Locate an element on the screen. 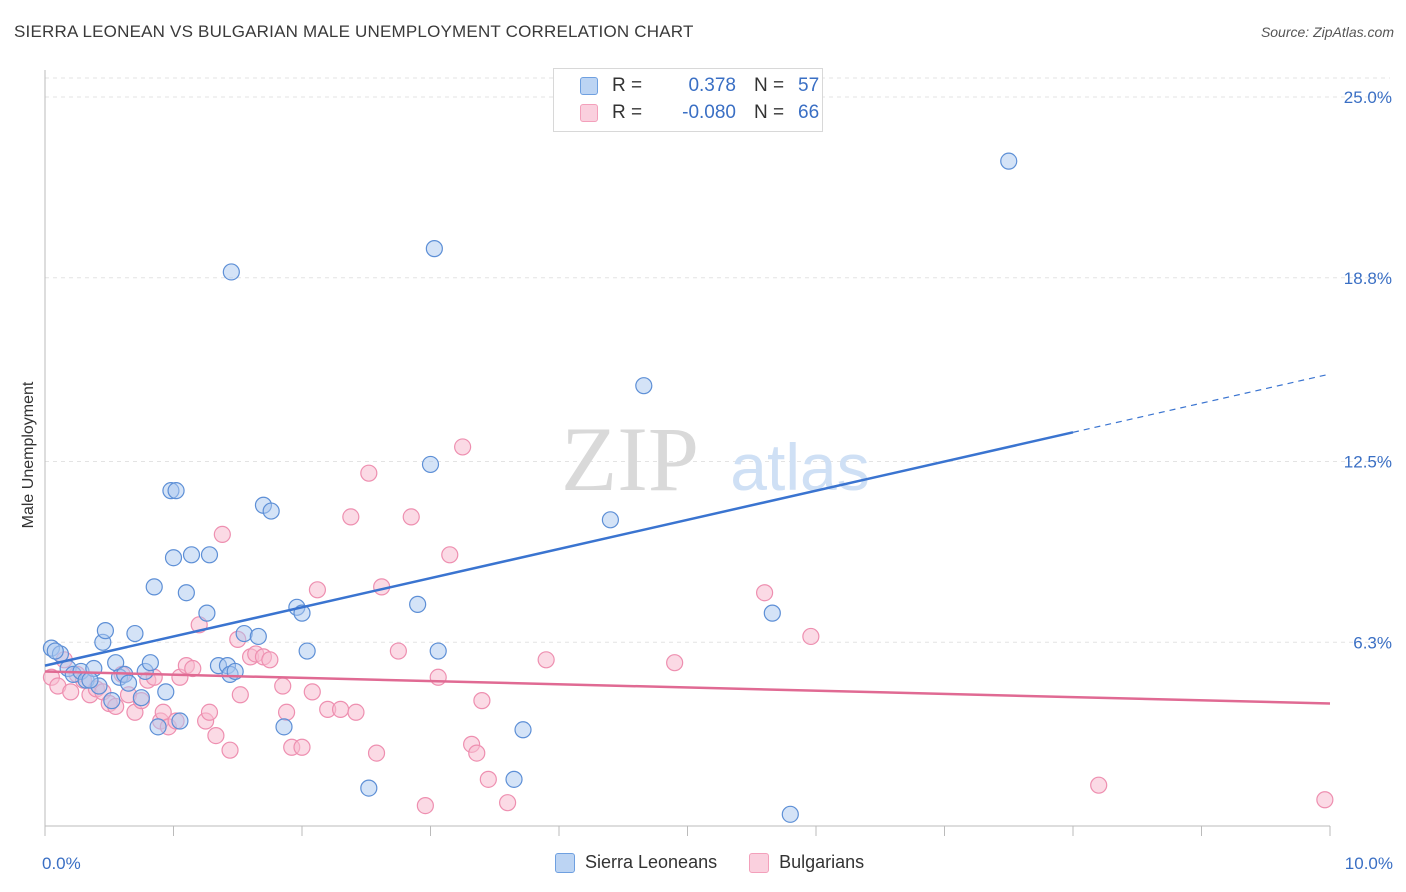 The width and height of the screenshot is (1406, 892). legend-n-value: 57 is located at coordinates (809, 85).